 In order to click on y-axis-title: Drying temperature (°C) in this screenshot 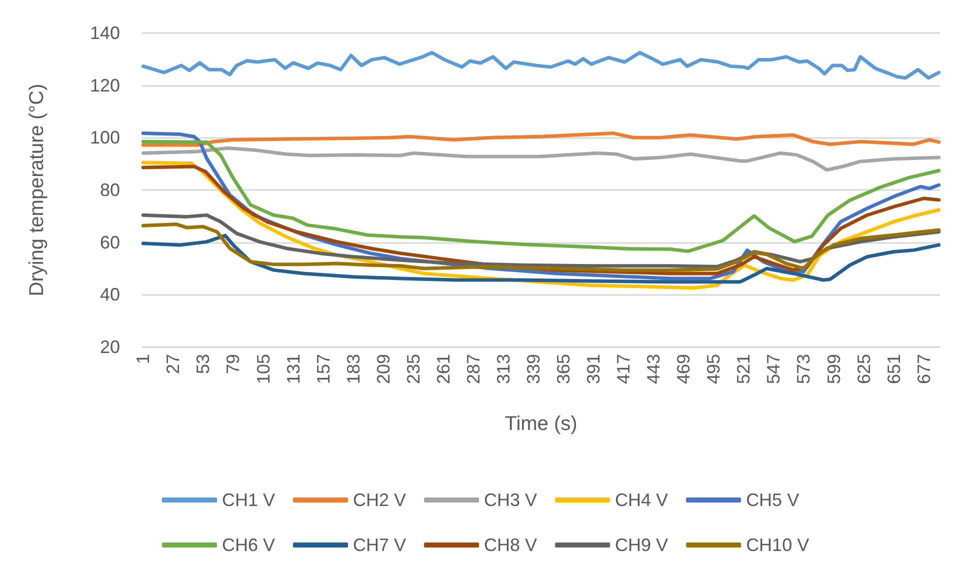, I will do `click(37, 190)`.